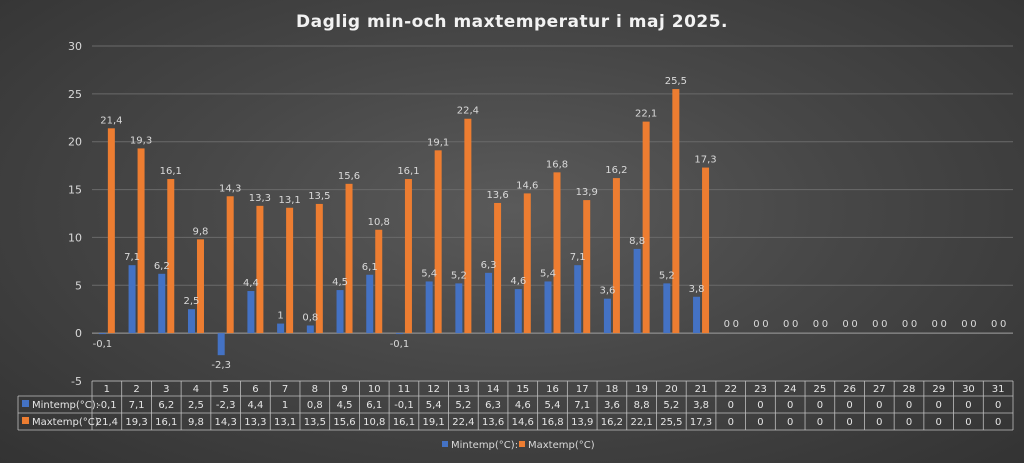  I want to click on table-cell: 25,5, so click(671, 422).